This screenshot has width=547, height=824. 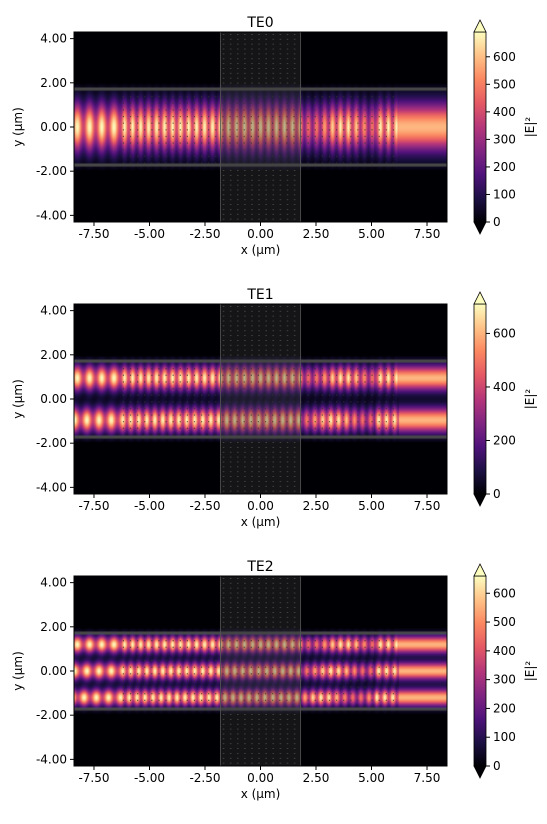 I want to click on chart-title: TE2, so click(x=259, y=567).